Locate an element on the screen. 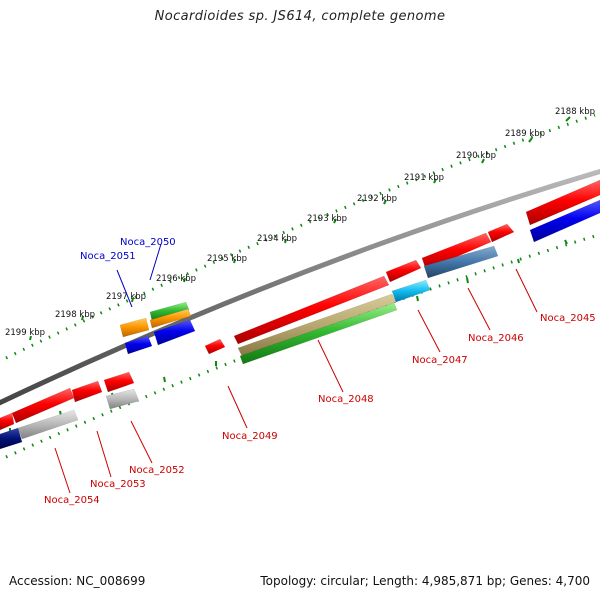 This screenshot has height=600, width=600. leader-noca-2051 is located at coordinates (124, 288).